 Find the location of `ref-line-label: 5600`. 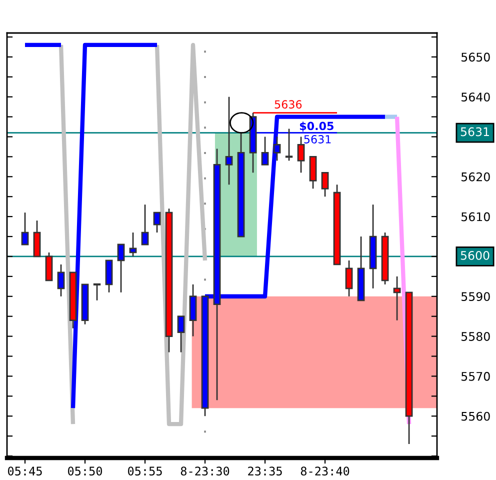

ref-line-label: 5600 is located at coordinates (475, 255).